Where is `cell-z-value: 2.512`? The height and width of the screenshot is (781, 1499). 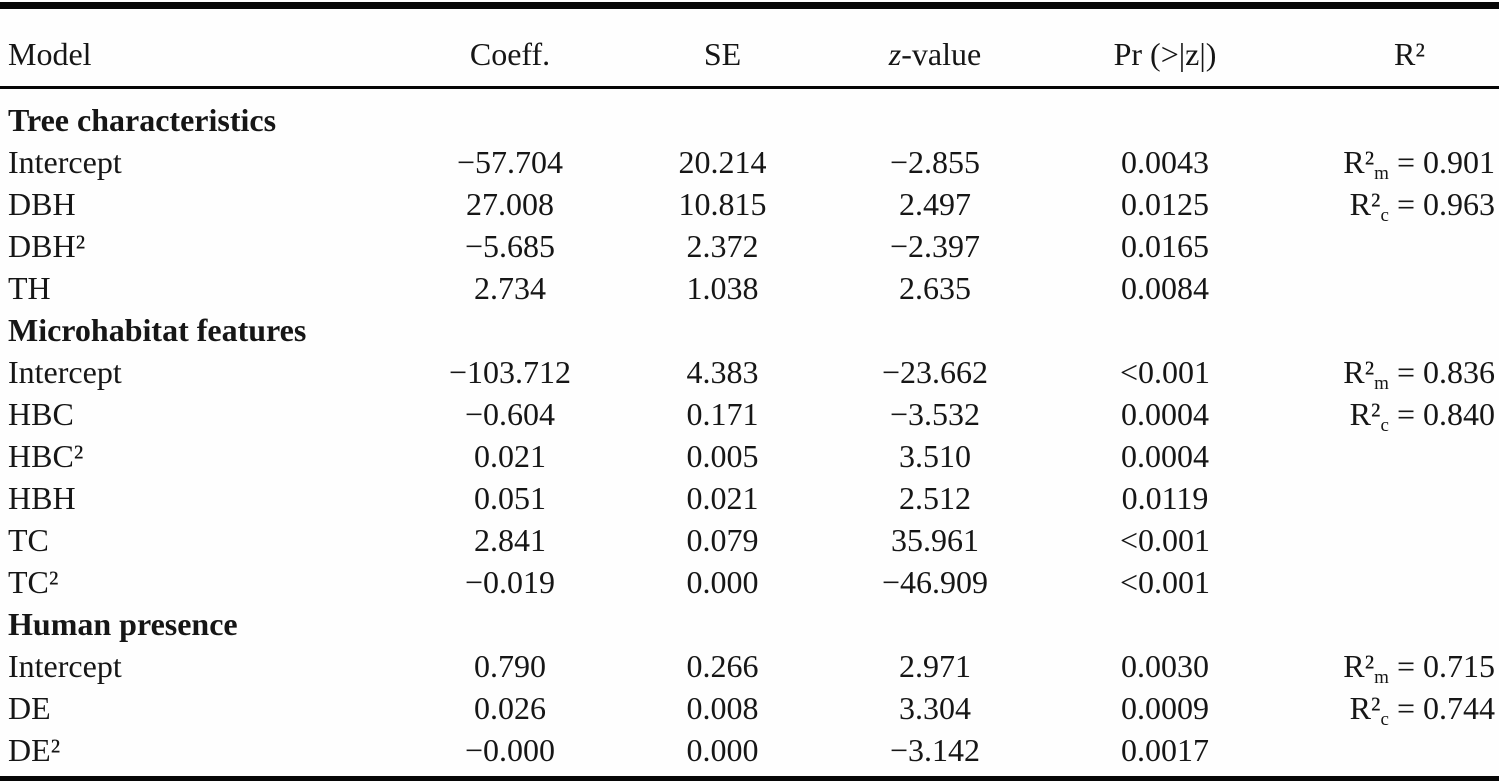 cell-z-value: 2.512 is located at coordinates (935, 498).